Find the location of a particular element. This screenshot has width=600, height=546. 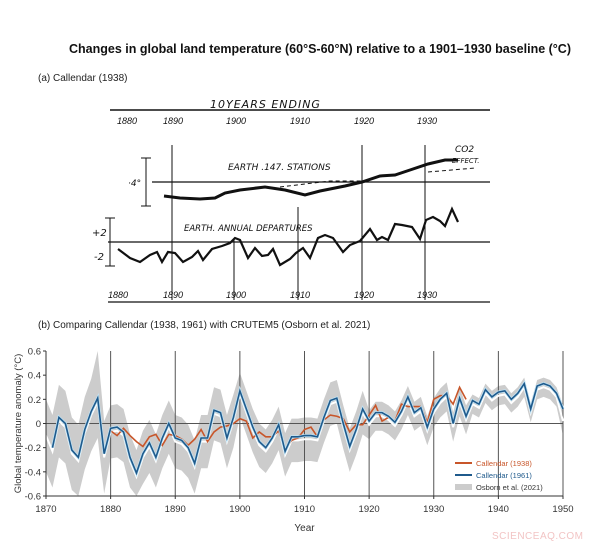

x-tick-label: 1930 is located at coordinates (433, 509).